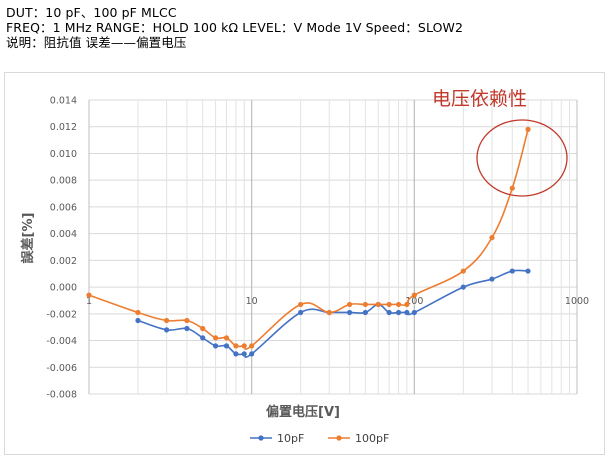 The height and width of the screenshot is (458, 609). I want to click on y-tick-label: 0.008, so click(63, 181).